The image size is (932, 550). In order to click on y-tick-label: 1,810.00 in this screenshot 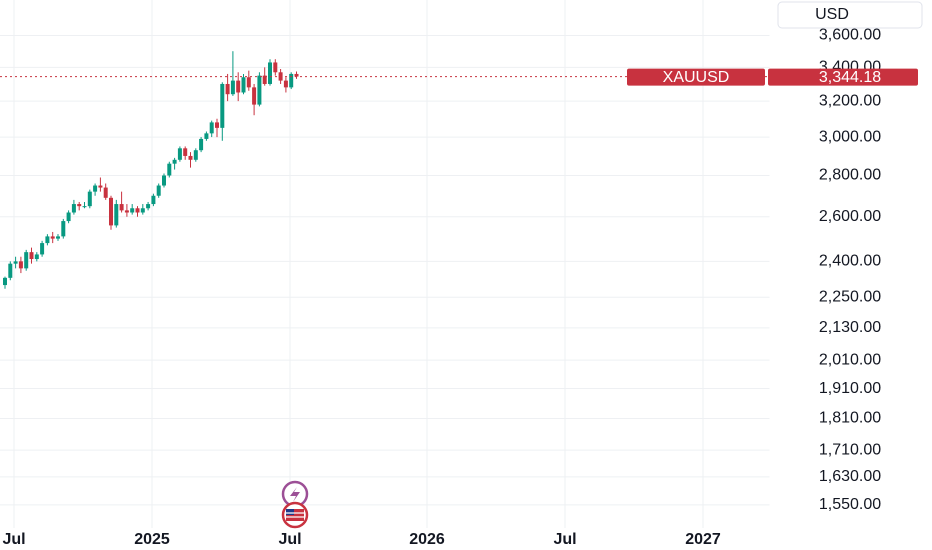, I will do `click(850, 418)`.